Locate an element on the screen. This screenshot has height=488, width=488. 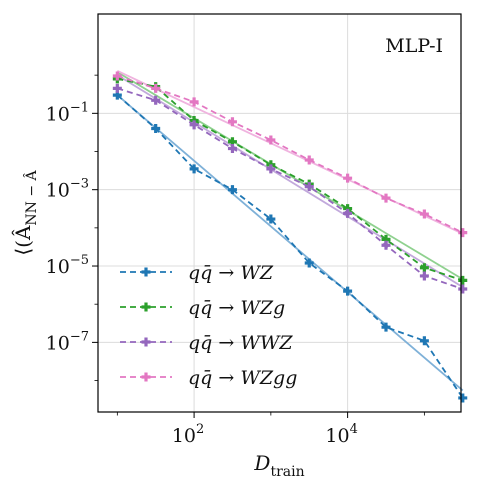
y-tick-label: 10⁻⁷ is located at coordinates (67, 341).